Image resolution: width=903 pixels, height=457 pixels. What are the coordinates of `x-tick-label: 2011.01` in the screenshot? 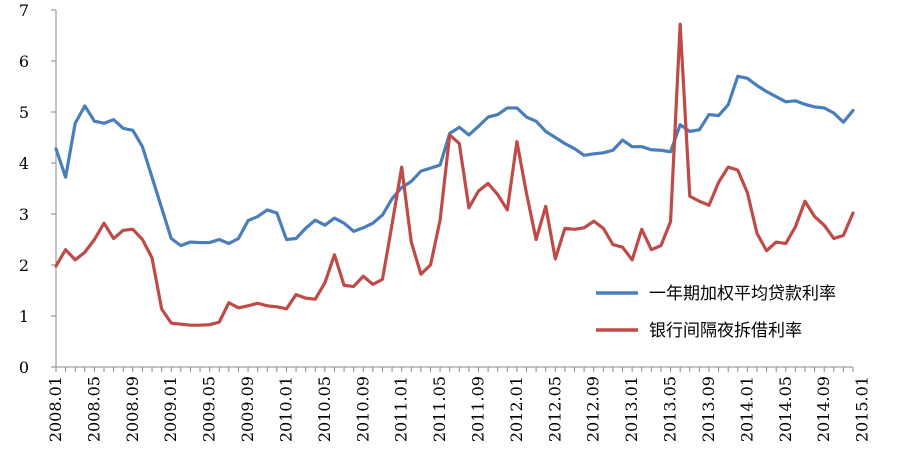 It's located at (401, 409).